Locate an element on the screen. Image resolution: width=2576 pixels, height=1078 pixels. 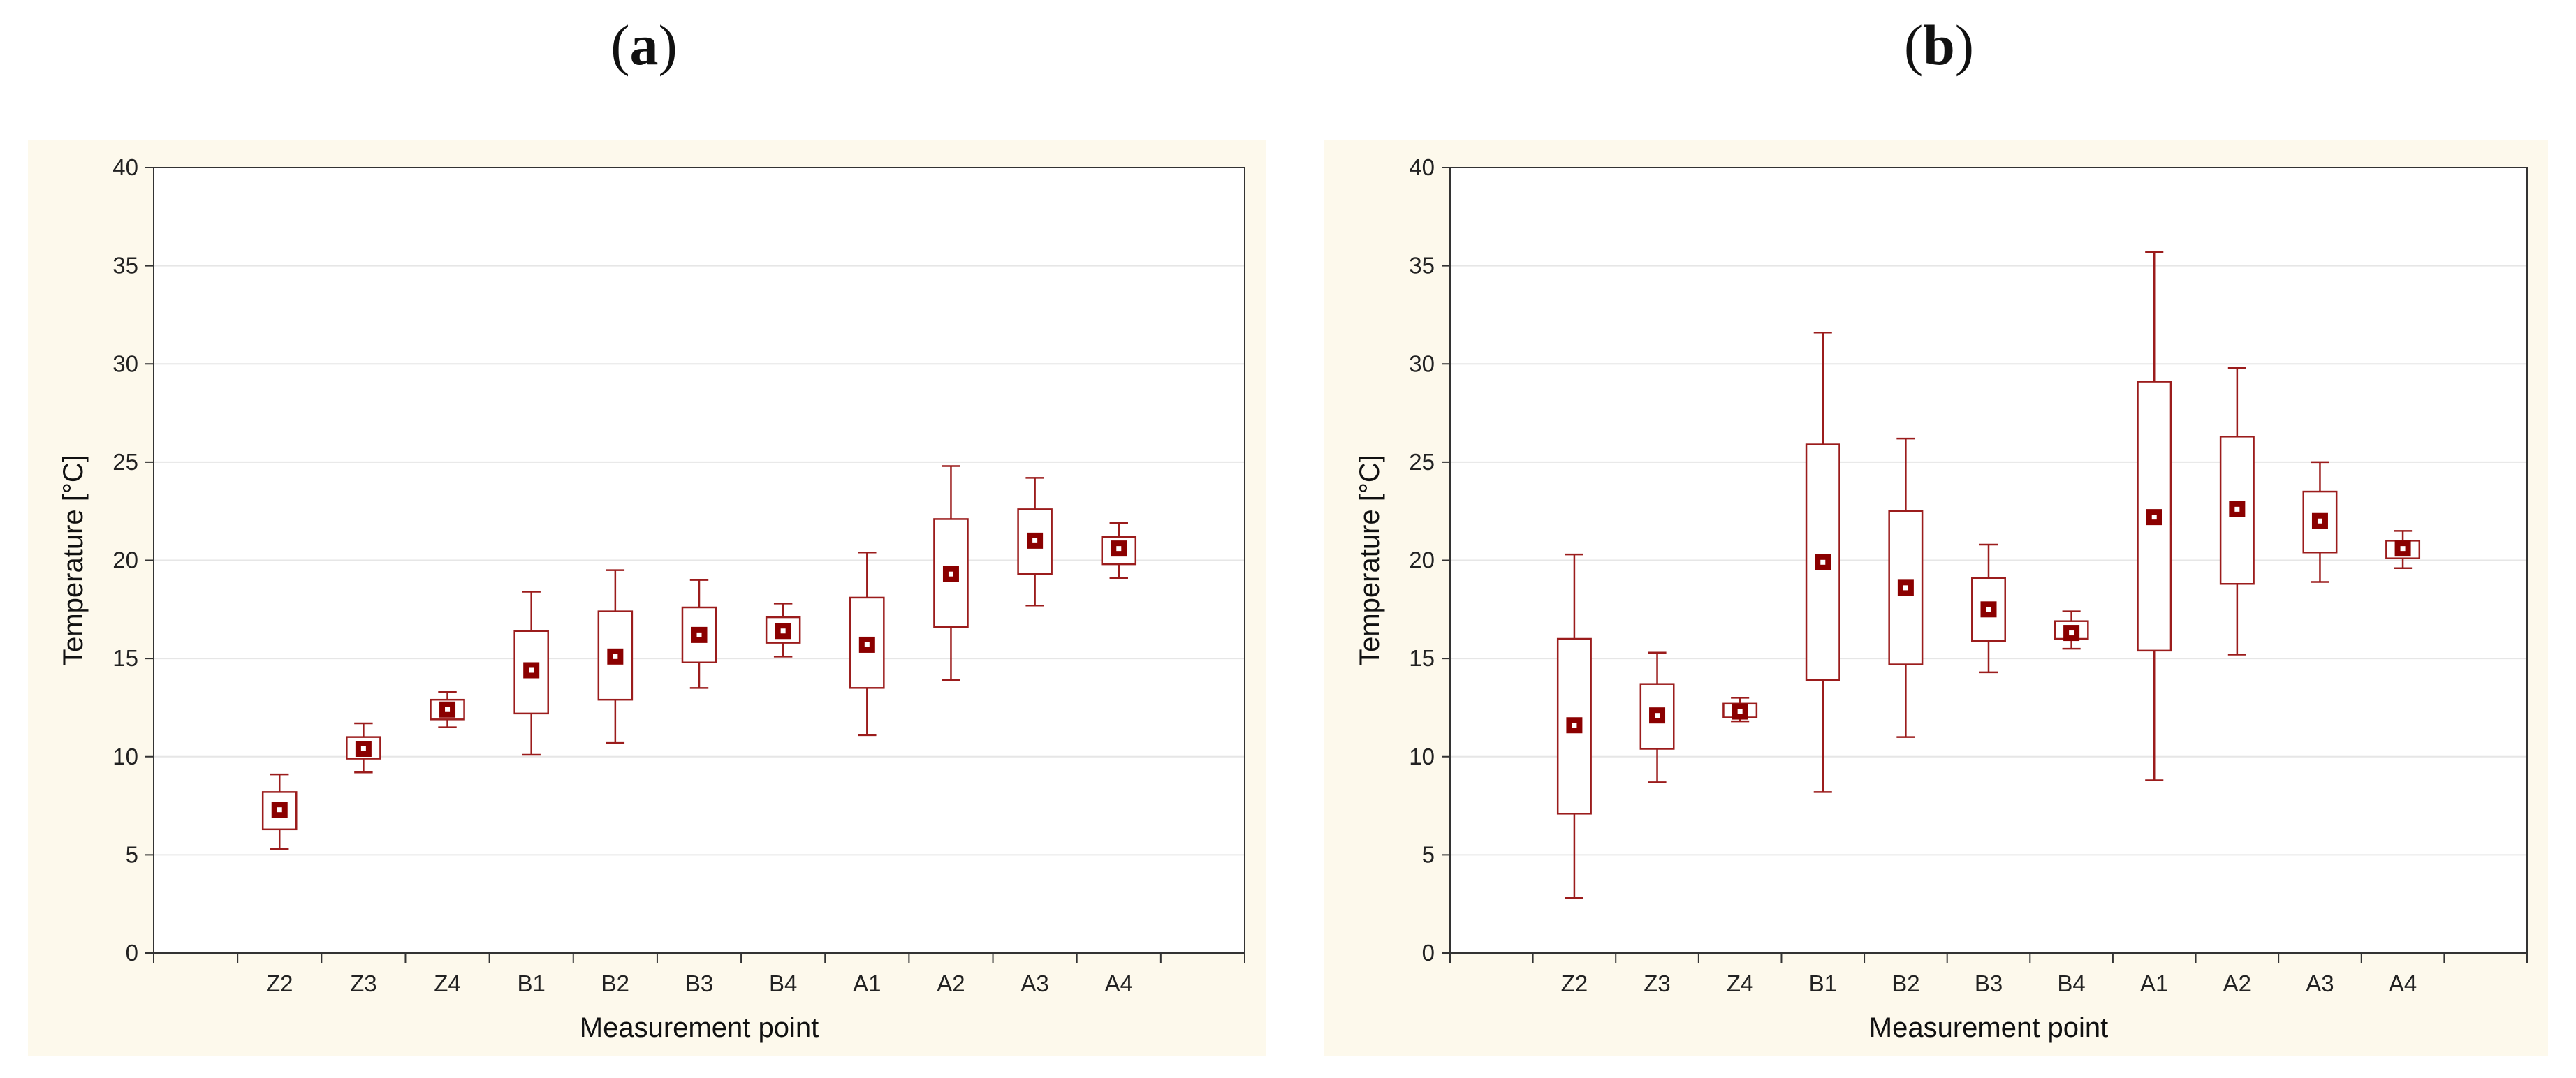
chart-b-x-tick-label-a4: A4 is located at coordinates (2403, 983).